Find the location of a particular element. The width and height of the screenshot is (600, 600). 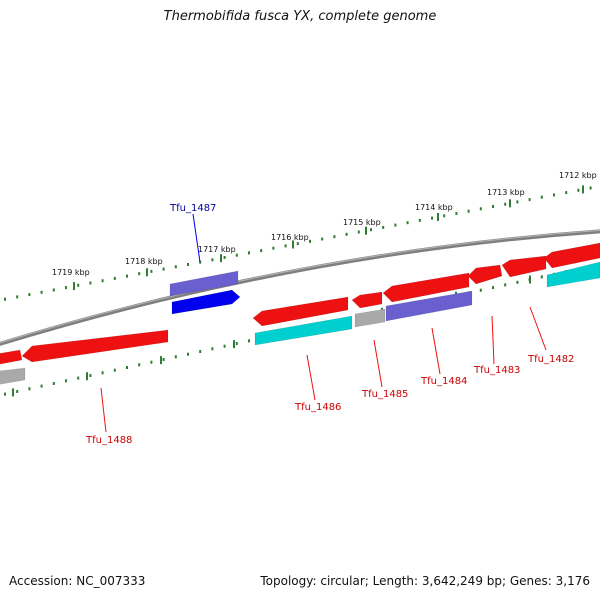

tick-label: 1716 kbp is located at coordinates (290, 237).